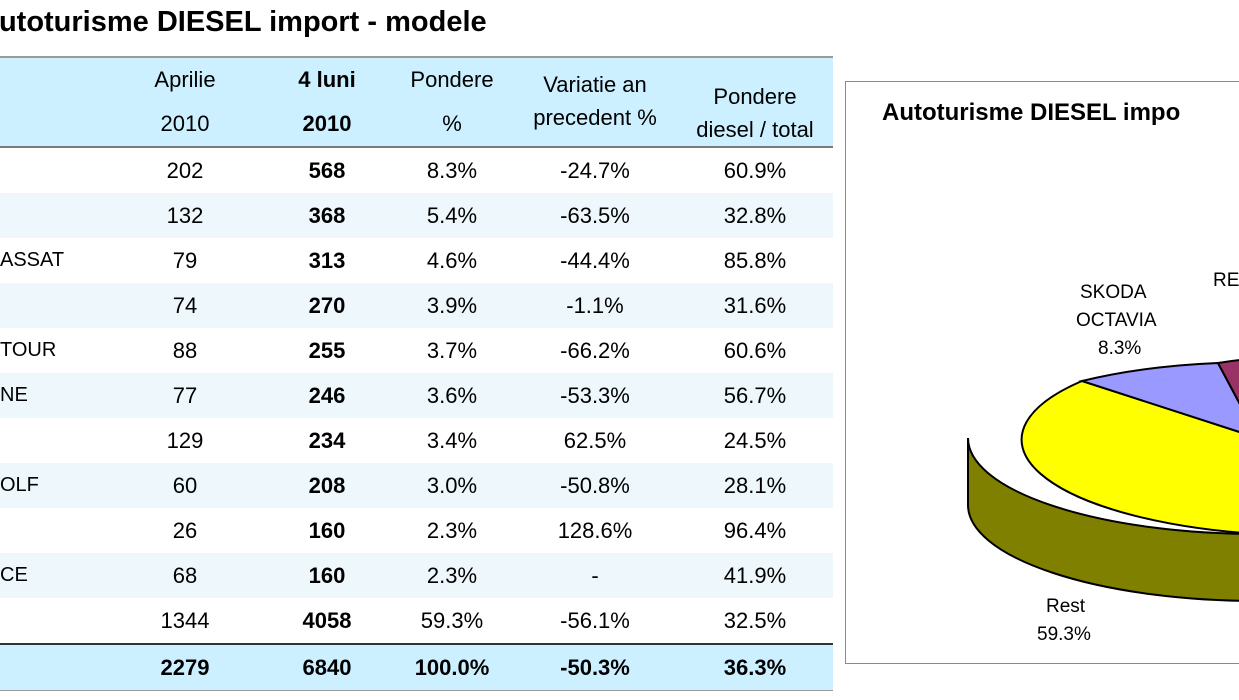 The image size is (1239, 700). What do you see at coordinates (1031, 112) in the screenshot?
I see `chart-title: Autoturisme DIESEL impo` at bounding box center [1031, 112].